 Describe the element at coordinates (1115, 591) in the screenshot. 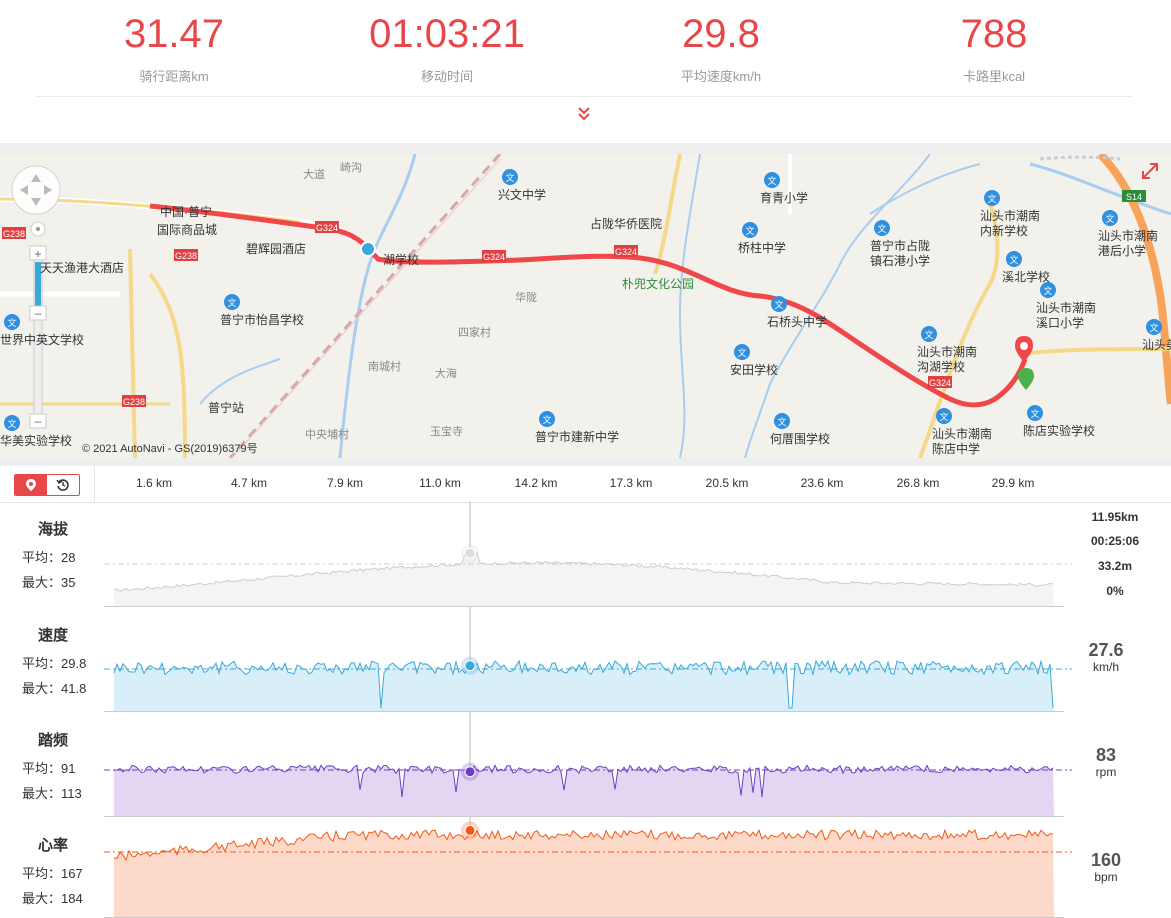

I see `readout-grade: 0%` at that location.